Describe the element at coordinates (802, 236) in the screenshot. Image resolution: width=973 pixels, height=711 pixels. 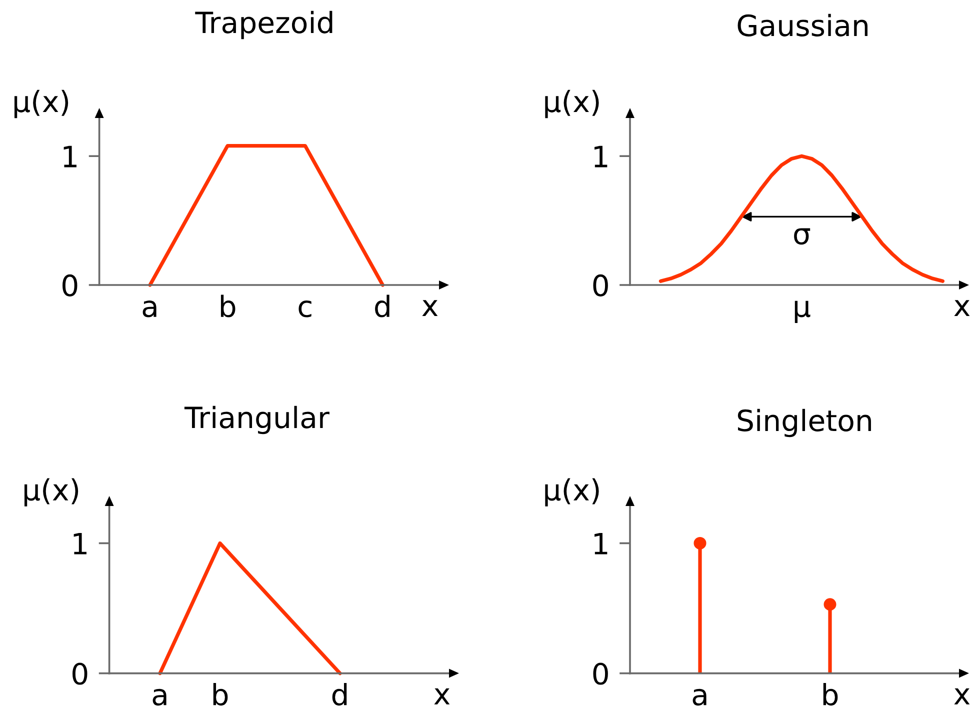
I see `annotation: σ` at that location.